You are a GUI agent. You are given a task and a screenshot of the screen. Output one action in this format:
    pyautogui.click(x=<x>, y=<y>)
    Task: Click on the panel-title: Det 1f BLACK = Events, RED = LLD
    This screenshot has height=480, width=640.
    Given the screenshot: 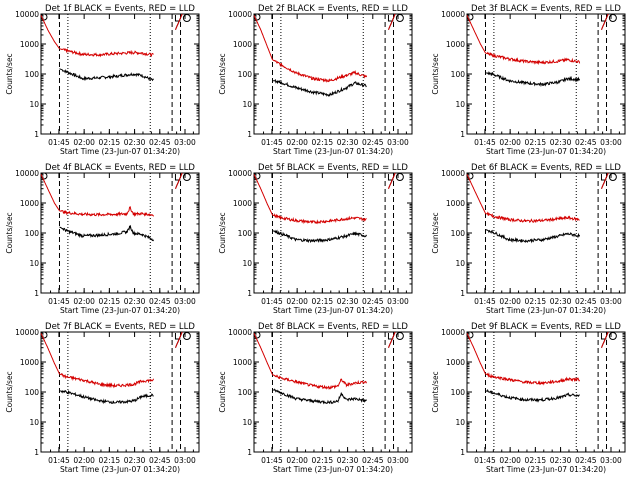 What is the action you would take?
    pyautogui.click(x=120, y=9)
    